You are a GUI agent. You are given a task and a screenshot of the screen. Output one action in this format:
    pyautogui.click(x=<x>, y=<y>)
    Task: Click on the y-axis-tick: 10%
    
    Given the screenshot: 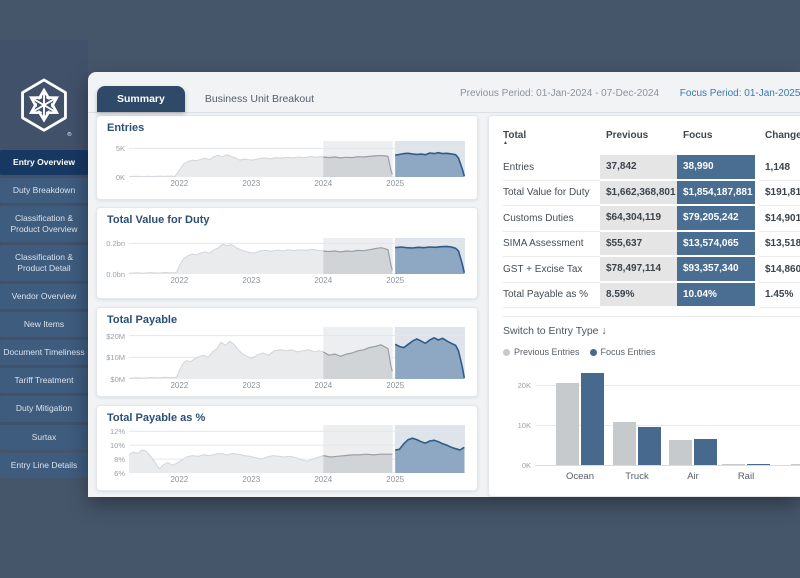 What is the action you would take?
    pyautogui.click(x=117, y=446)
    